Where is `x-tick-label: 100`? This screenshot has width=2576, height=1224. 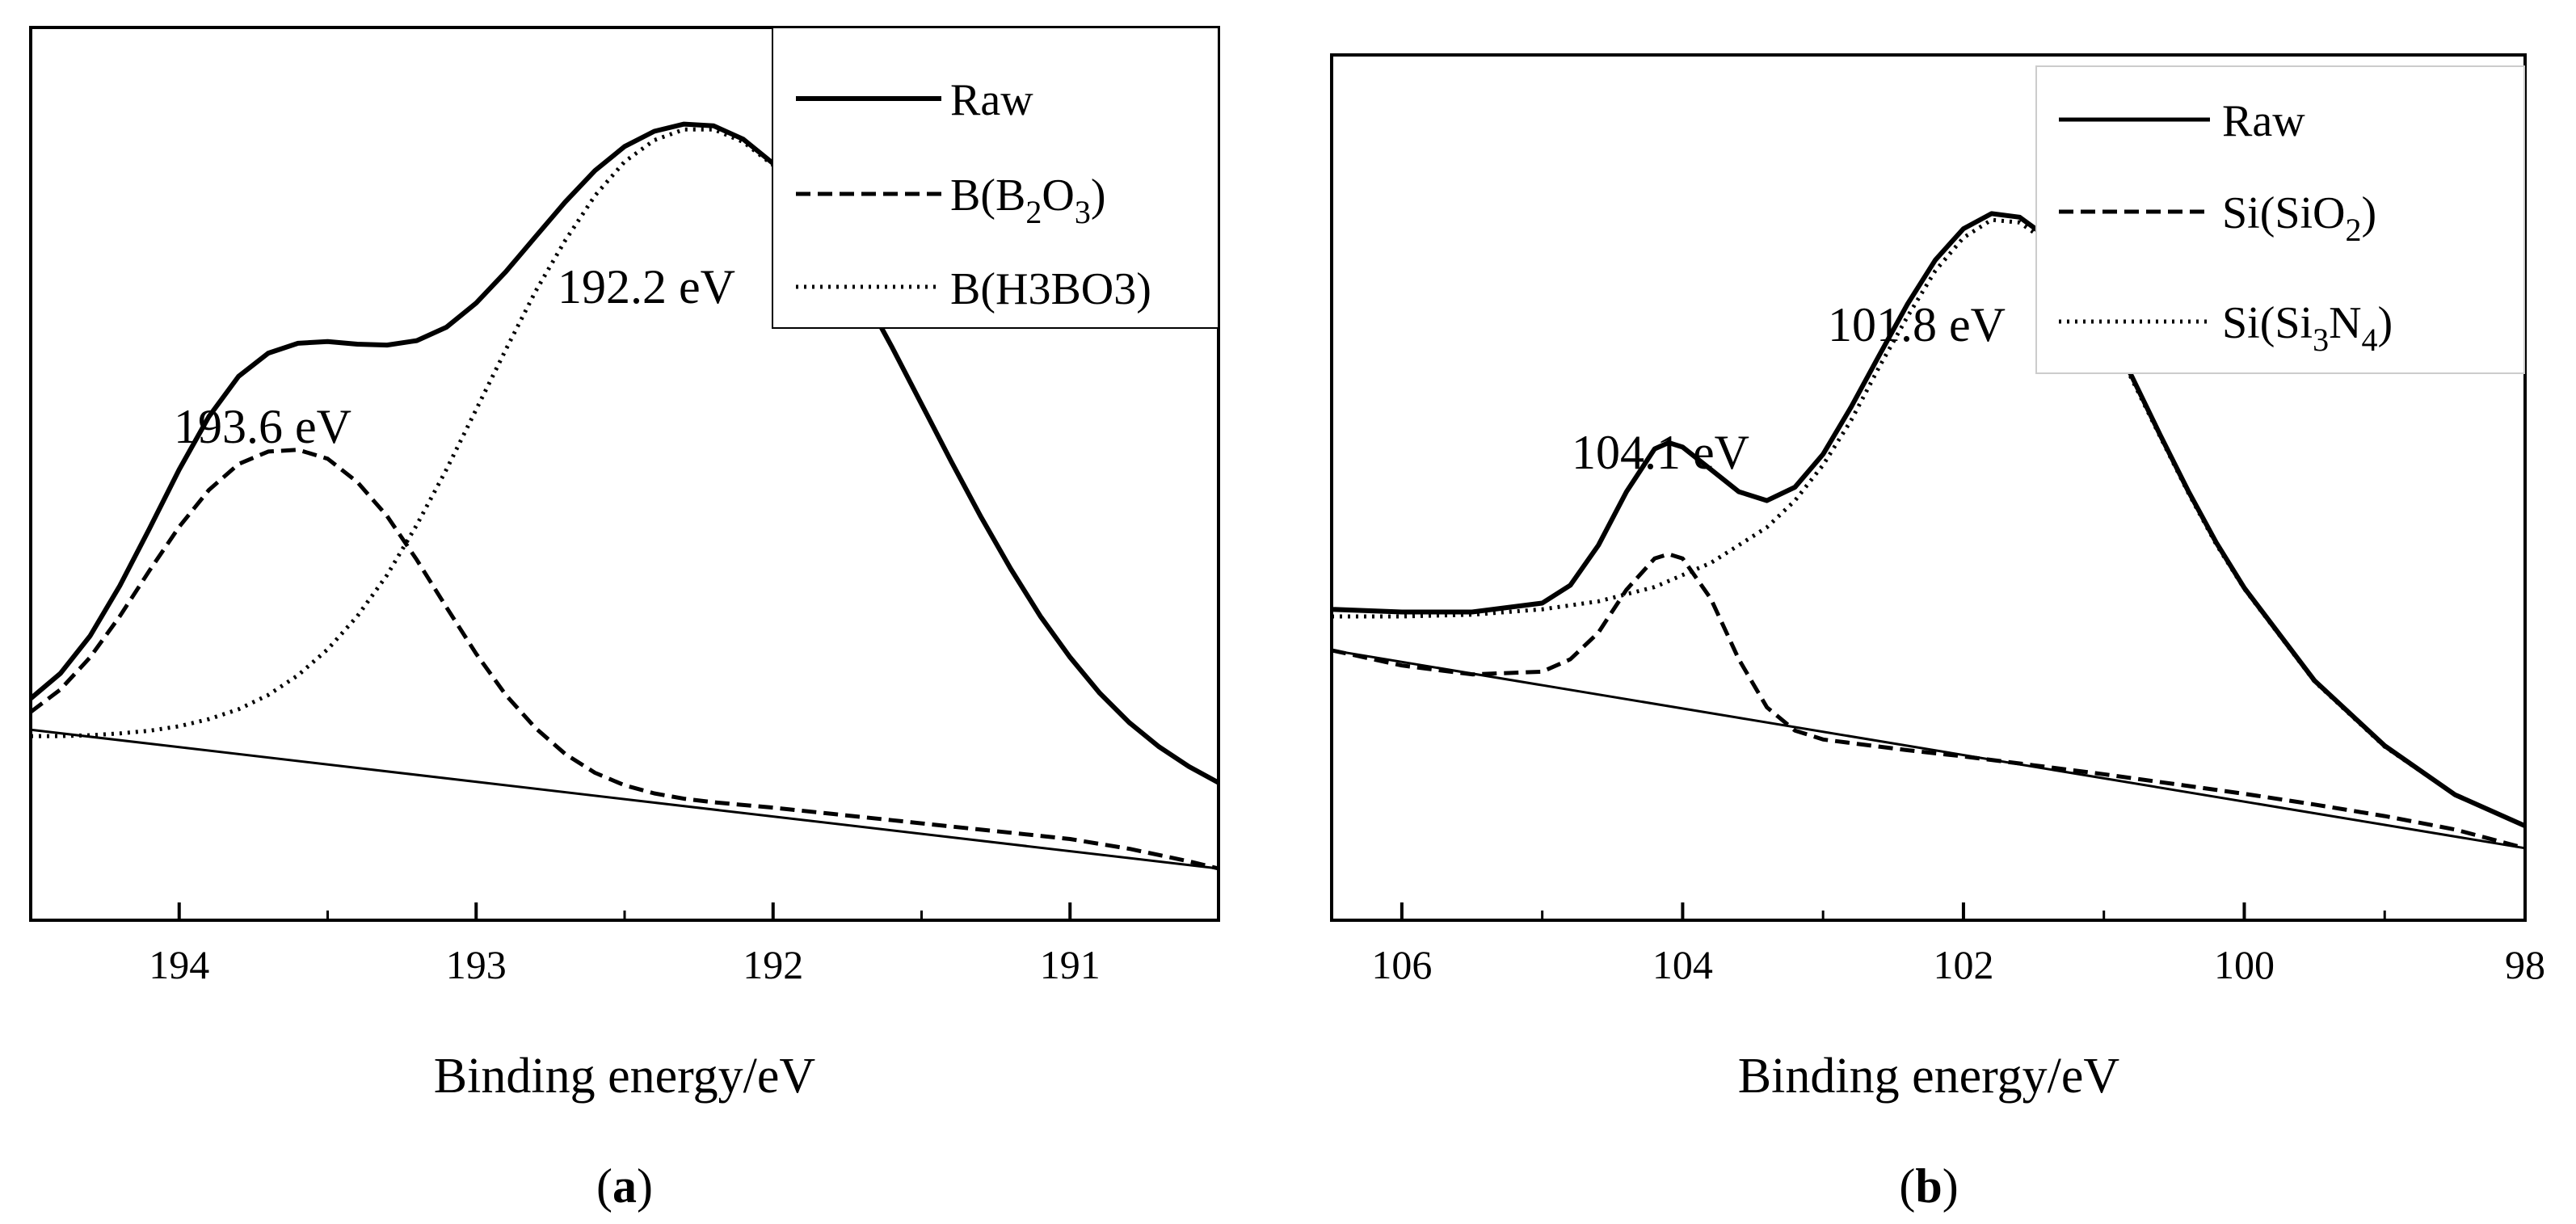
x-tick-label: 100 is located at coordinates (2244, 965).